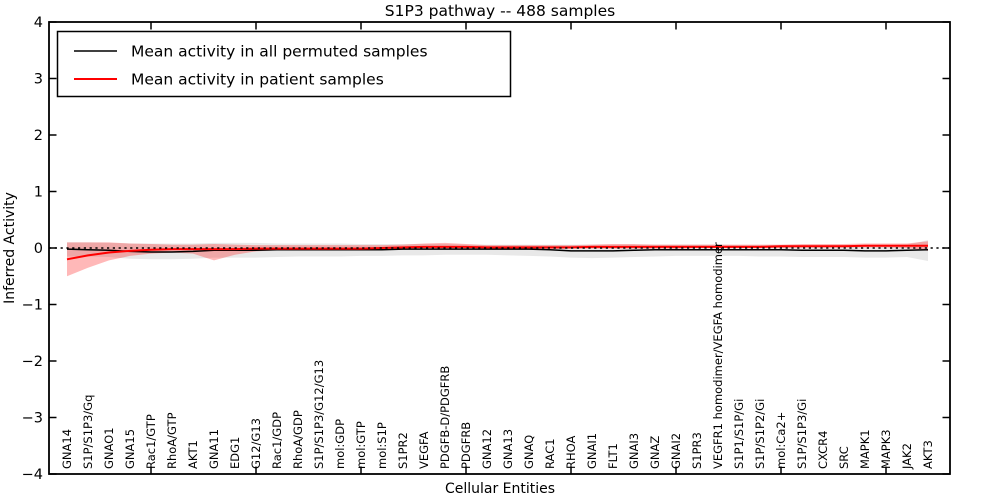  Describe the element at coordinates (67, 449) in the screenshot. I see `entity-label: GNA14` at that location.